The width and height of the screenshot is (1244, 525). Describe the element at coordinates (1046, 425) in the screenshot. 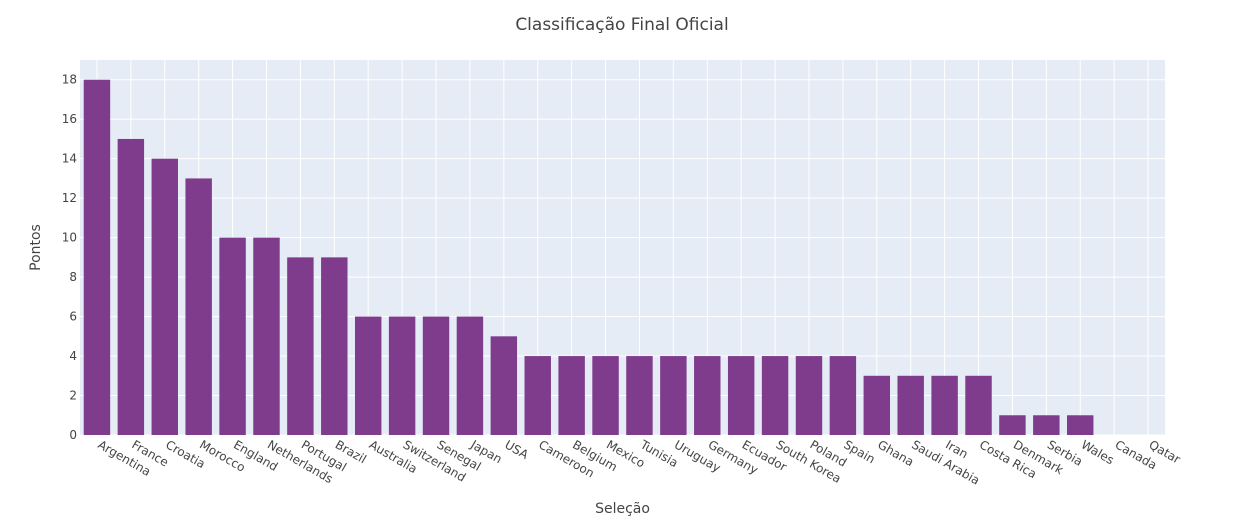

I see `bar-serbia` at that location.